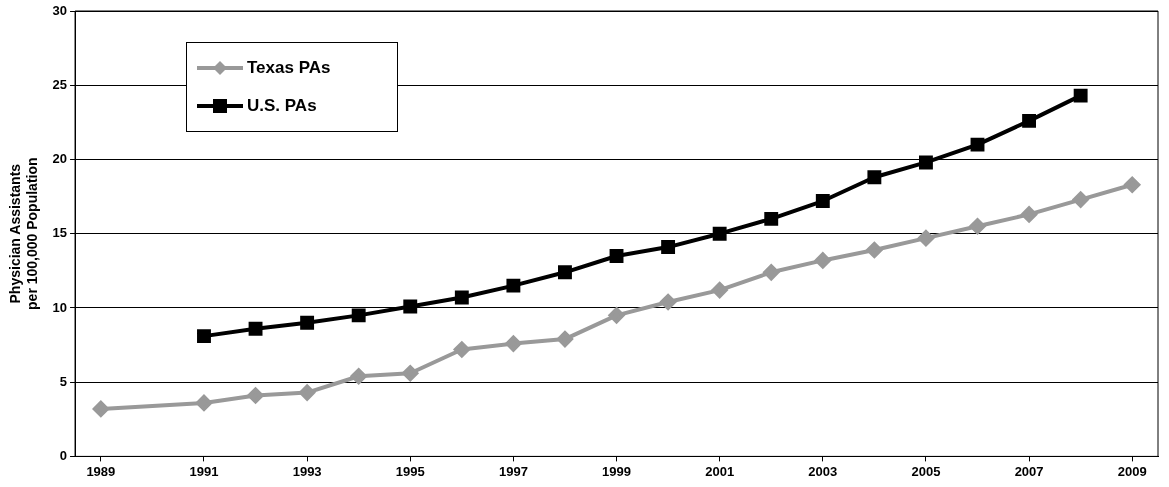  I want to click on x-tick-label: 2005, so click(926, 471).